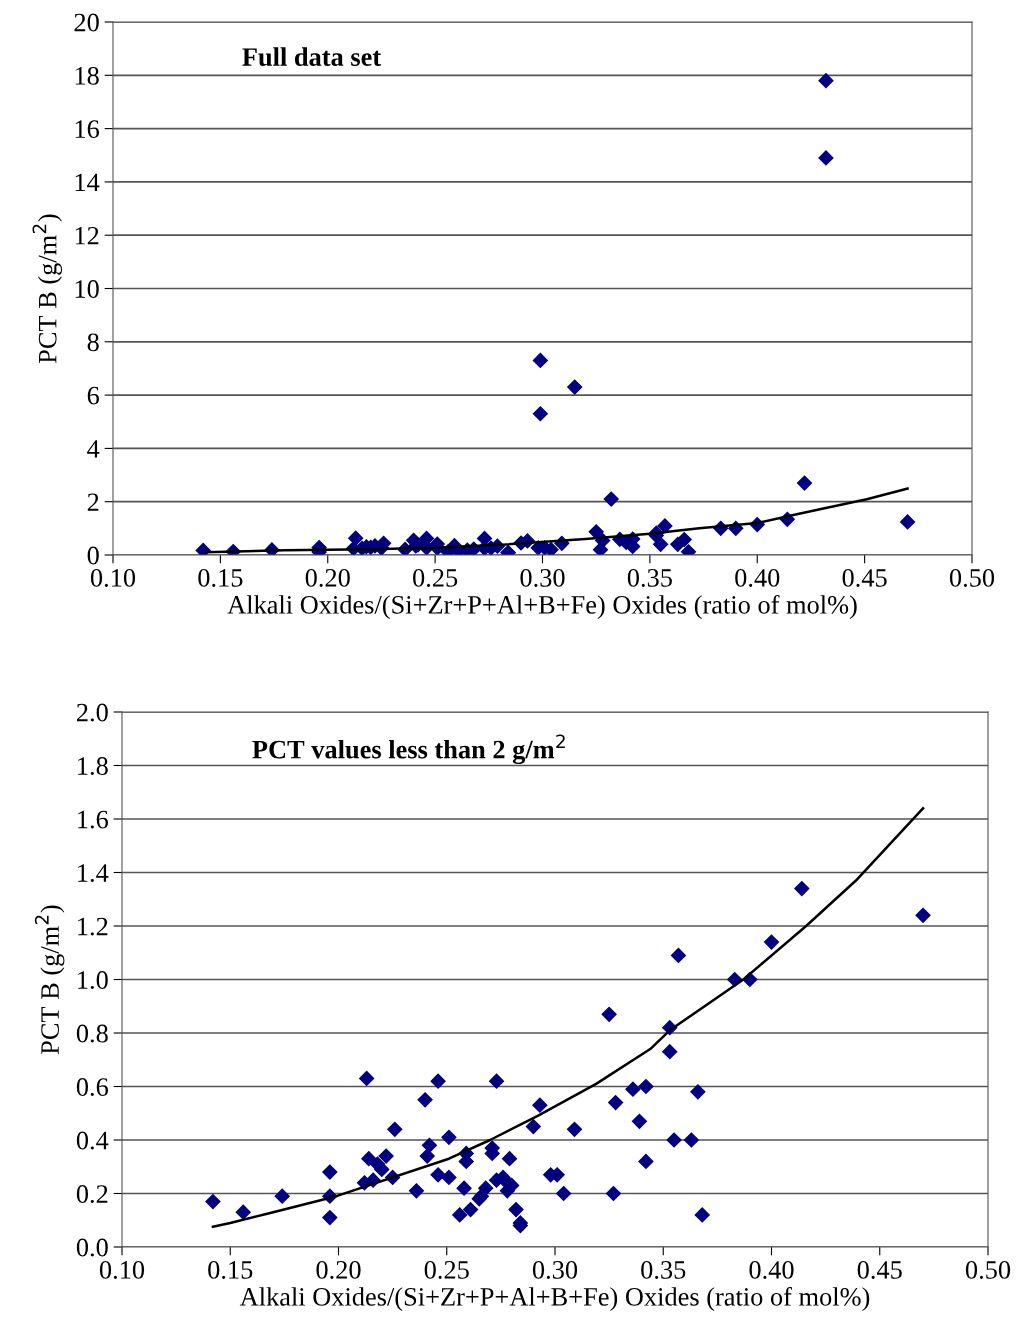 The height and width of the screenshot is (1343, 1016). What do you see at coordinates (312, 56) in the screenshot?
I see `annotation: Full data set` at bounding box center [312, 56].